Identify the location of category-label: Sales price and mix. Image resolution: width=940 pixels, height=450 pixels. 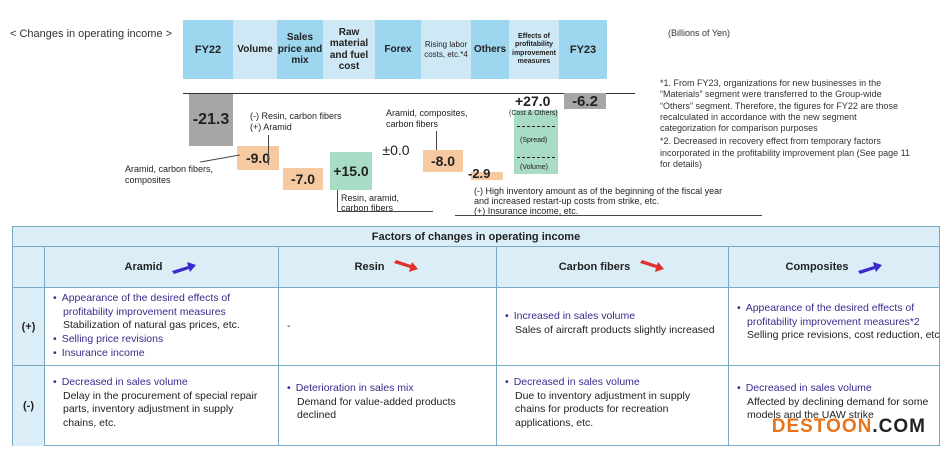
(300, 49).